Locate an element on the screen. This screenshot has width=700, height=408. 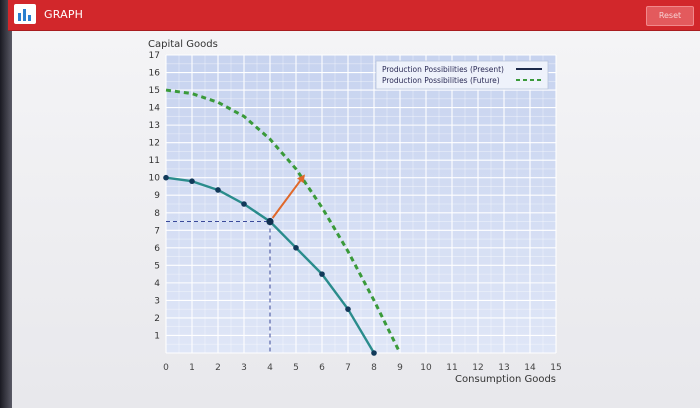
legend-label: Production Possibilities (Future) is located at coordinates (441, 80).